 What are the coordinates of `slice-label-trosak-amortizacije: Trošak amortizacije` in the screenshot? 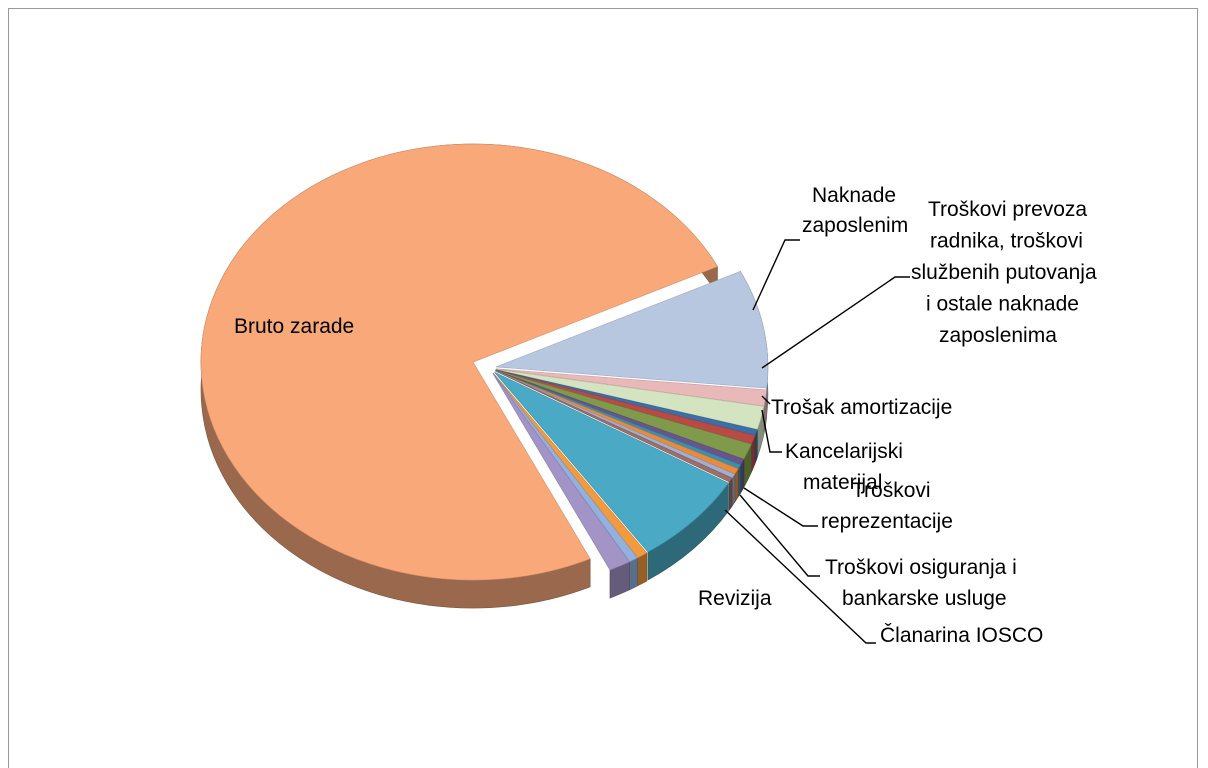 It's located at (861, 407).